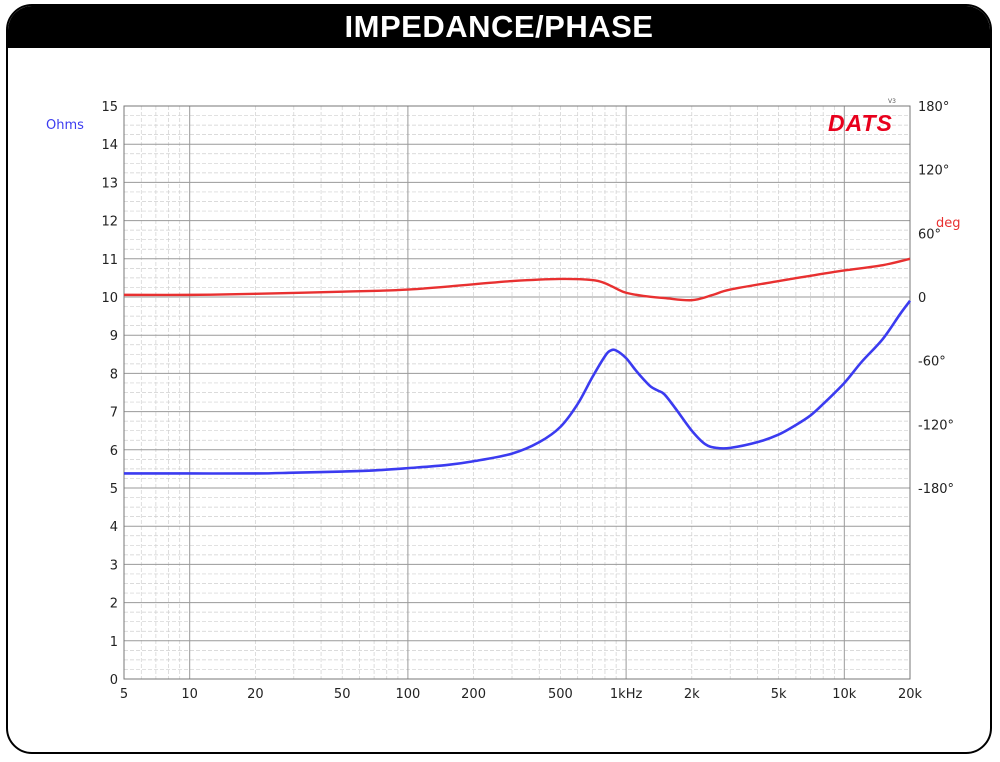 The height and width of the screenshot is (762, 1000). What do you see at coordinates (109, 107) in the screenshot?
I see `y-left-tick-label: 15` at bounding box center [109, 107].